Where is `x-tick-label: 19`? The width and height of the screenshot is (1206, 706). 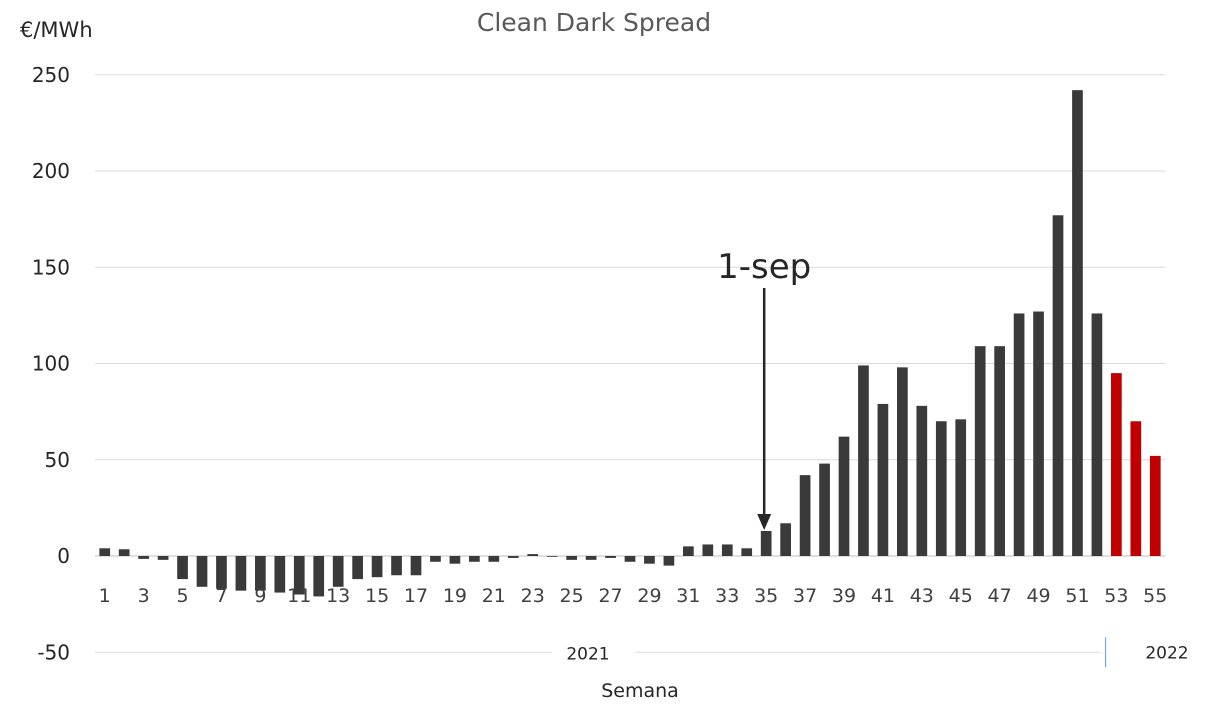
x-tick-label: 19 is located at coordinates (455, 596).